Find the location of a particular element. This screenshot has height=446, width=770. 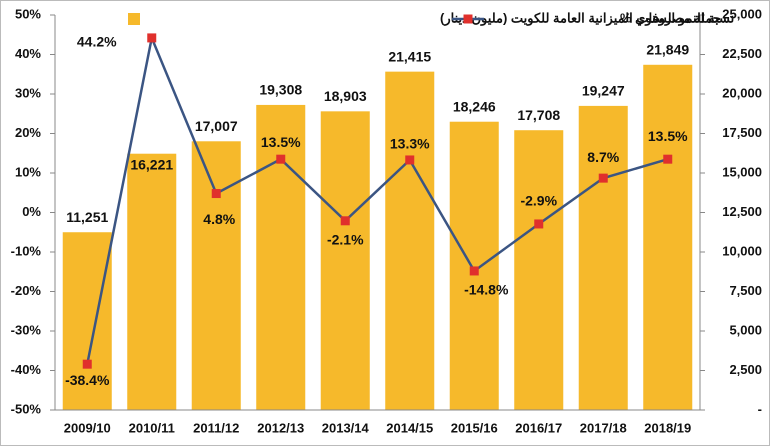

y-tick-label: -40% is located at coordinates (26, 369).